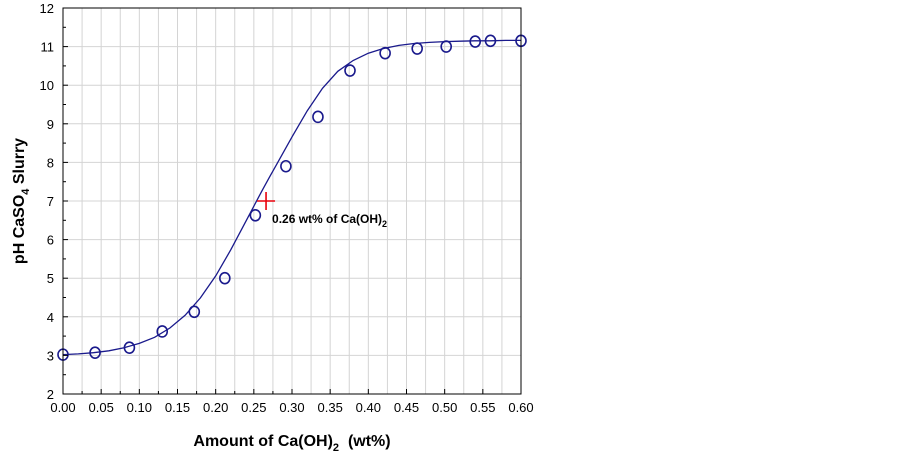 This screenshot has width=902, height=457. Describe the element at coordinates (62, 407) in the screenshot. I see `x-tick-label: 0.00` at that location.